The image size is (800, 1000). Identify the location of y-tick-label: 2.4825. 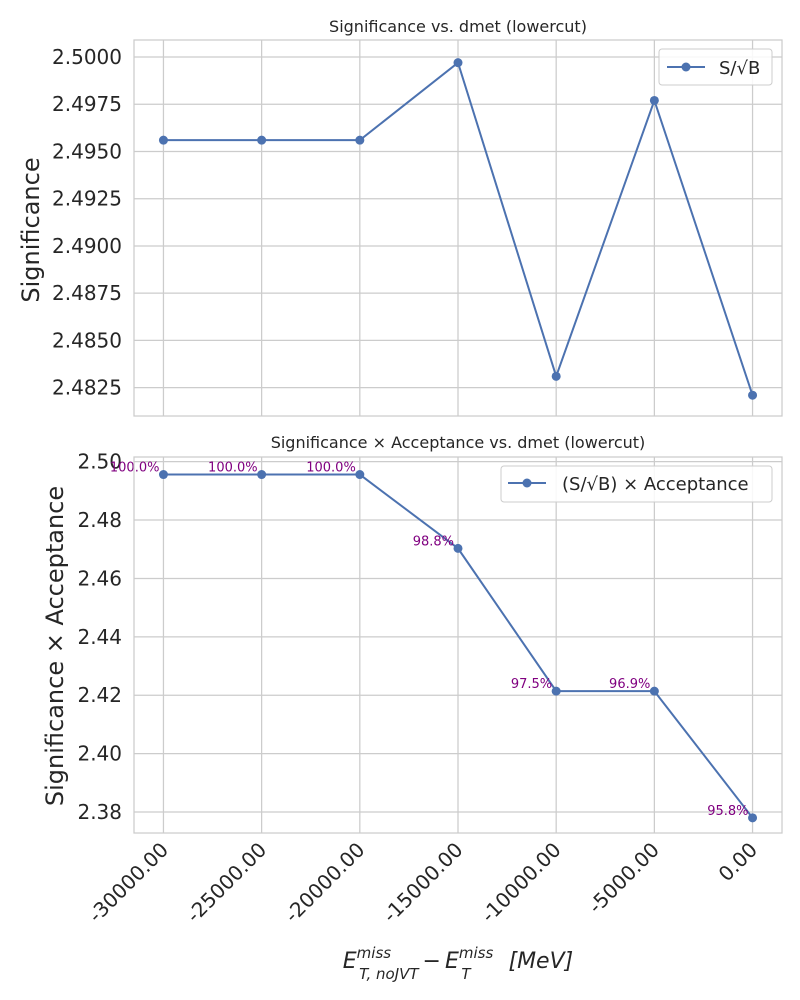
(87, 388).